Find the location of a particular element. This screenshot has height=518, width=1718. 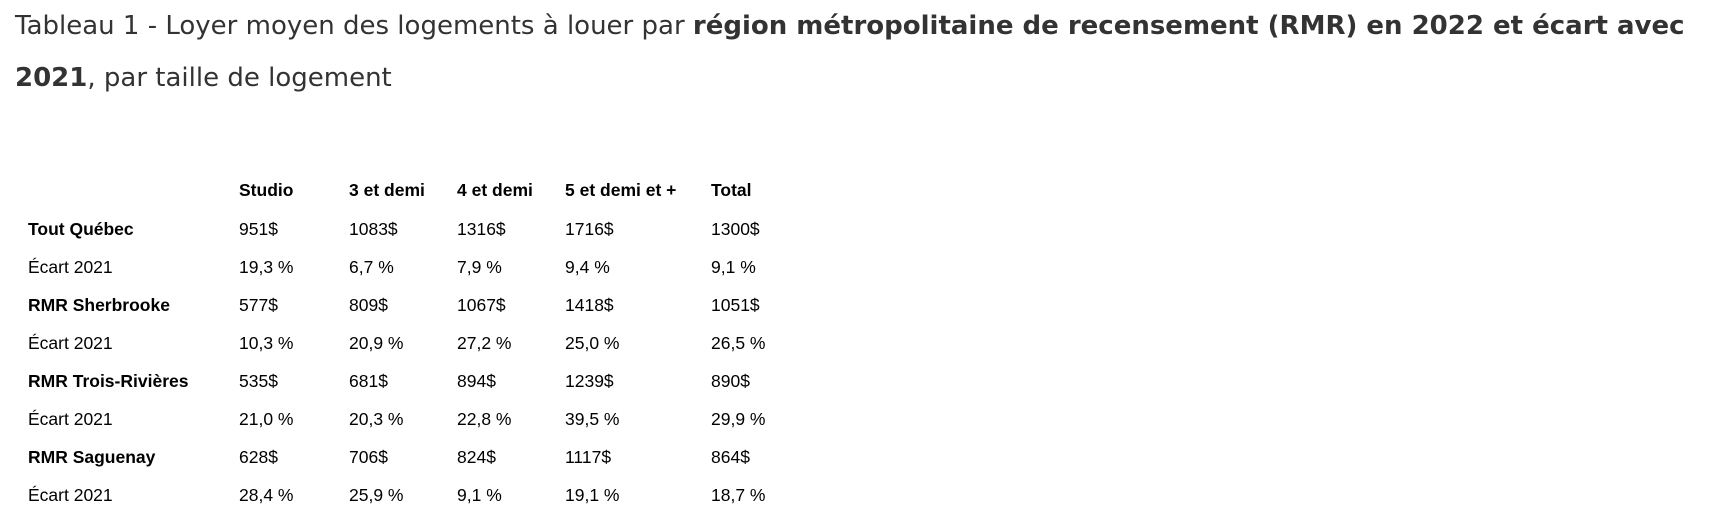

table-cell: 1300$ is located at coordinates (735, 228).